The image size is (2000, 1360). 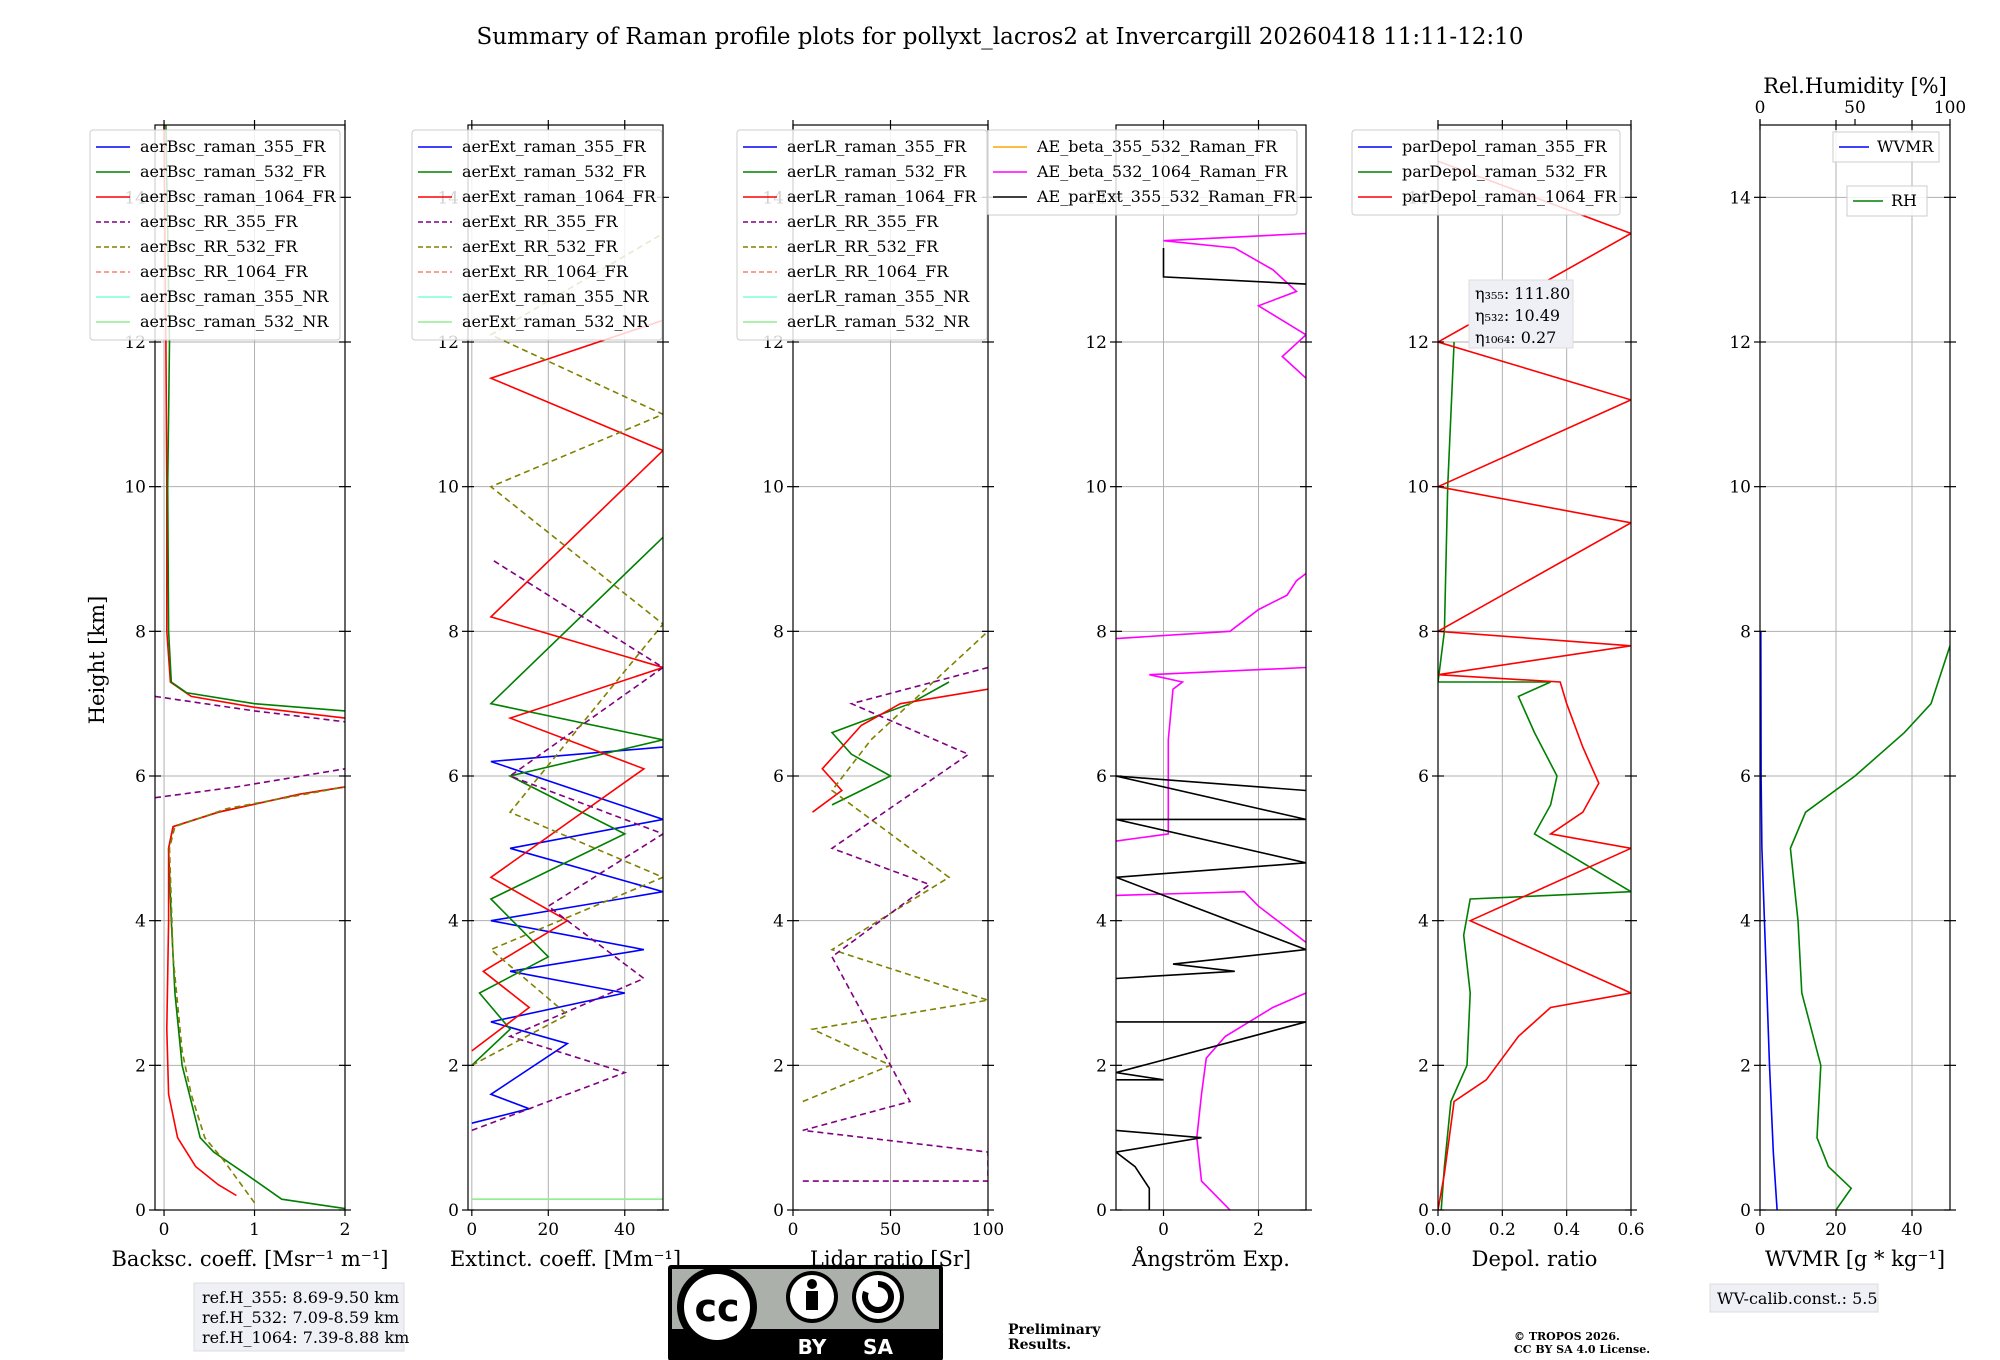 What do you see at coordinates (1234, 305) in the screenshot?
I see `series-AE_beta_532_1064_Raman_FR_e` at bounding box center [1234, 305].